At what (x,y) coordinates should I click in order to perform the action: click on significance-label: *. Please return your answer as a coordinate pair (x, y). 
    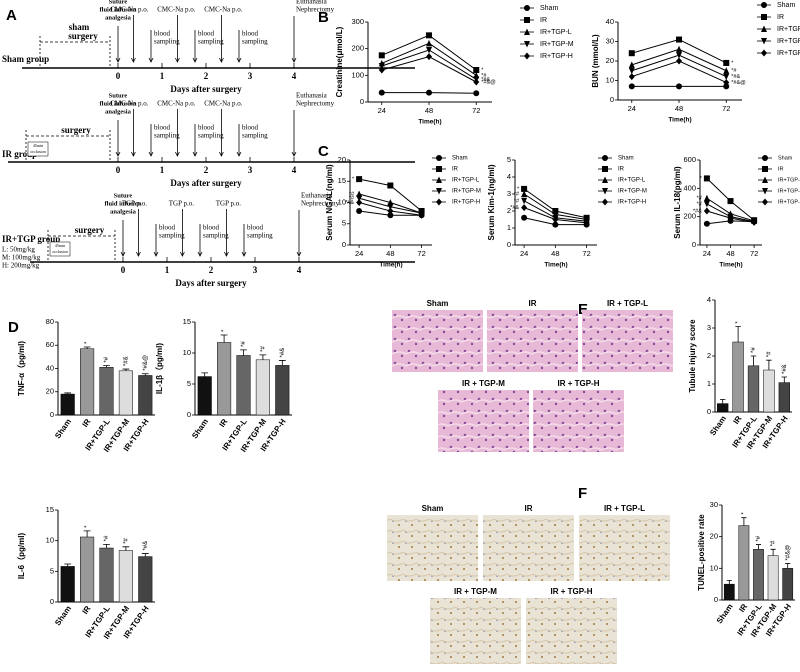
    Looking at the image, I should click on (518, 189).